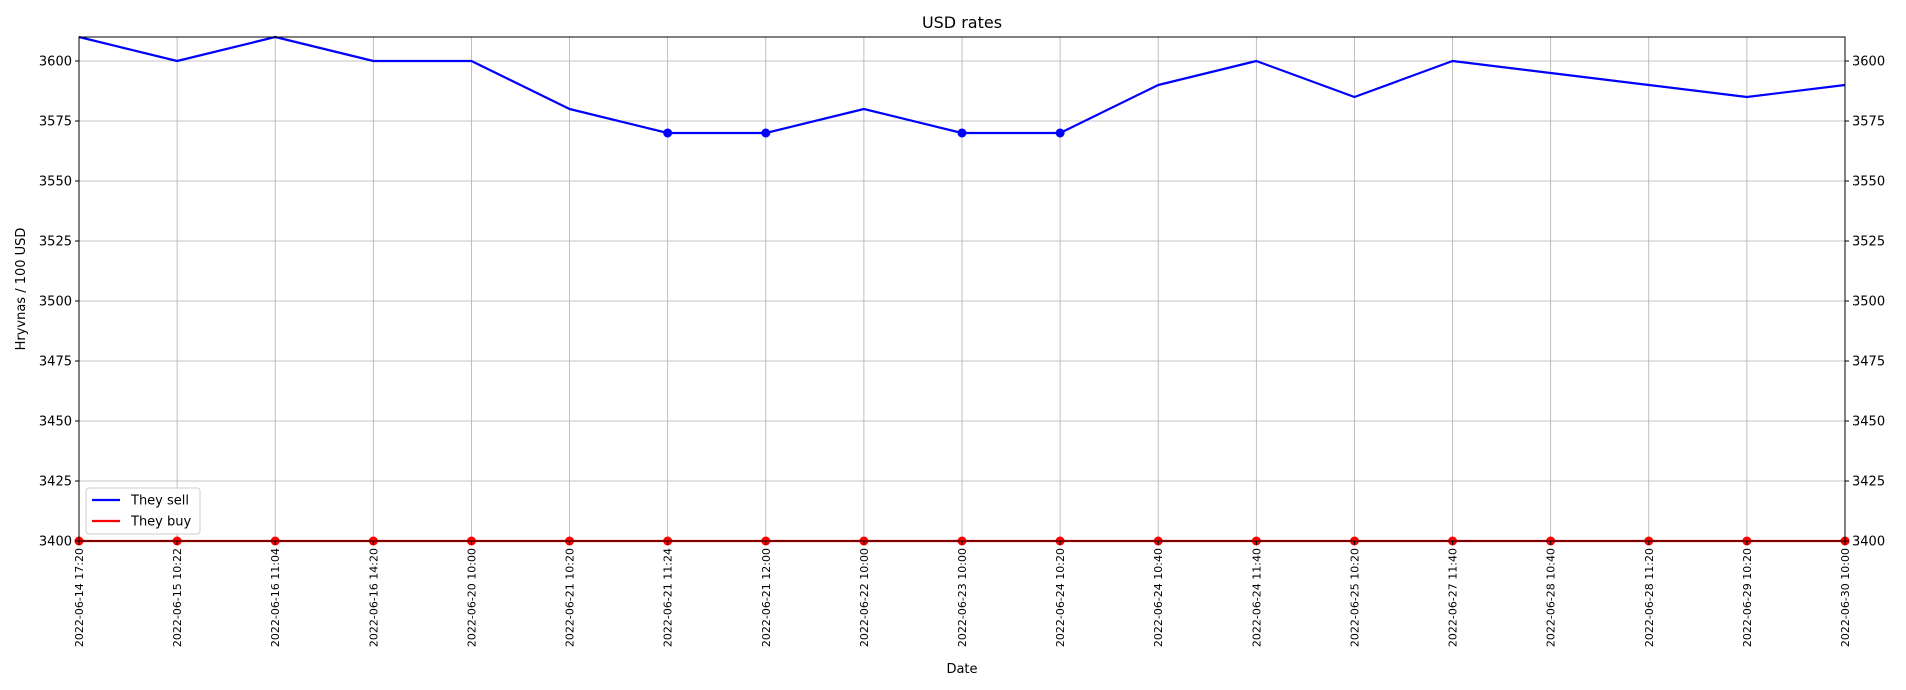  Describe the element at coordinates (1868, 182) in the screenshot. I see `y-tick-label-right: 3550` at that location.